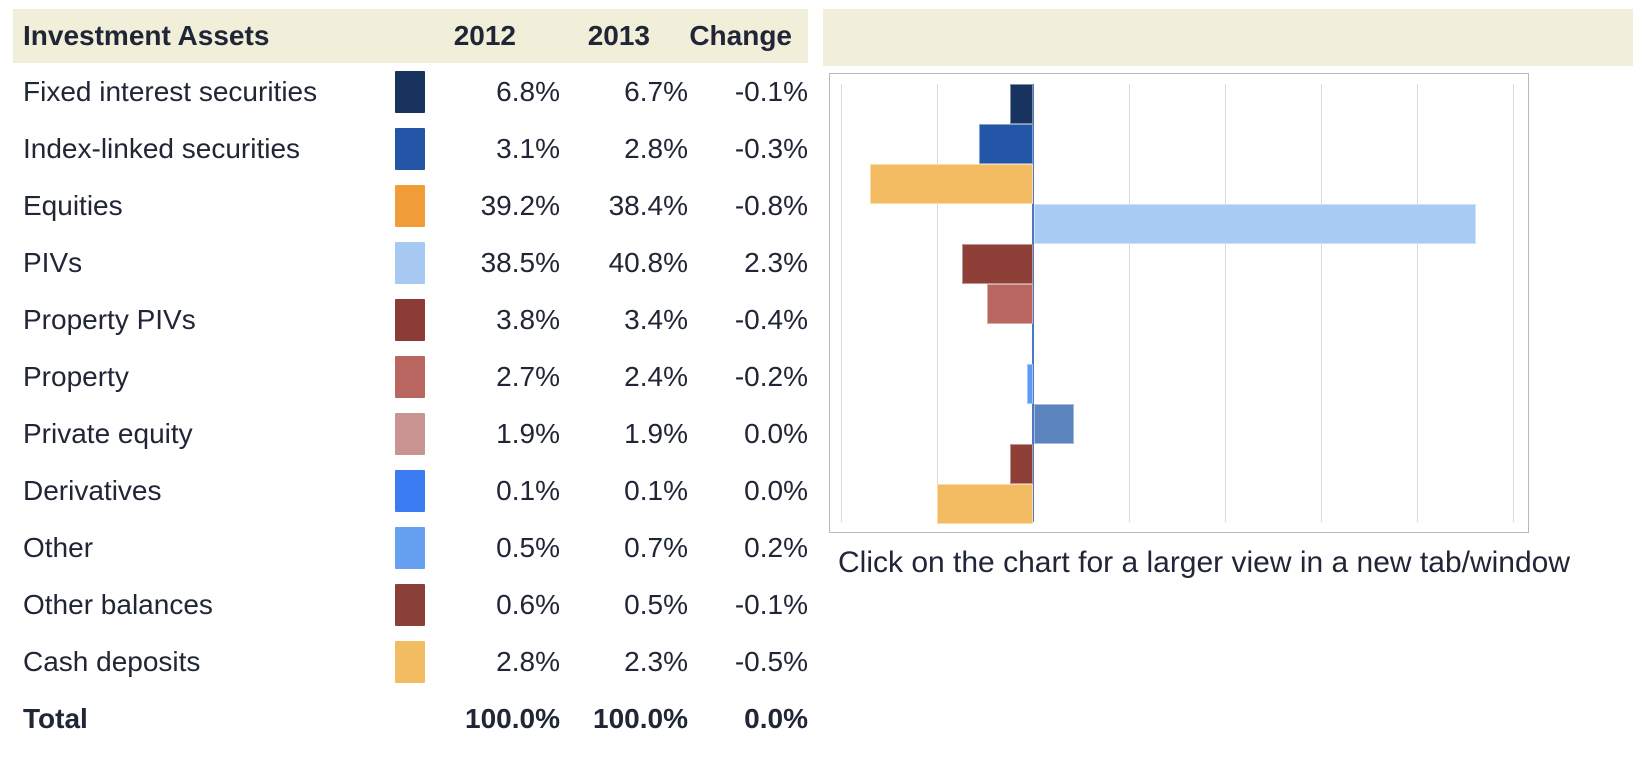 This screenshot has width=1640, height=782. What do you see at coordinates (528, 376) in the screenshot?
I see `value-2012: 2.7%` at bounding box center [528, 376].